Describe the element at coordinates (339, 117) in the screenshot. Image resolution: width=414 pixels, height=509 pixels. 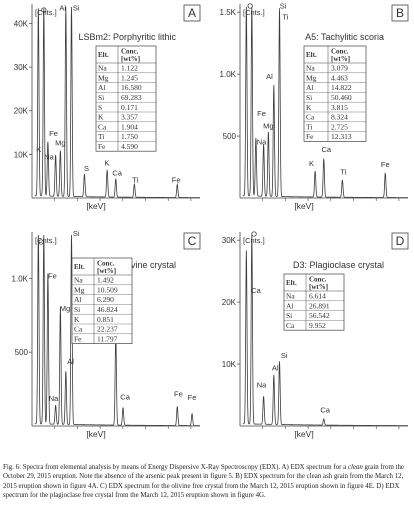
I see `table-cell-conc: 8.324` at that location.